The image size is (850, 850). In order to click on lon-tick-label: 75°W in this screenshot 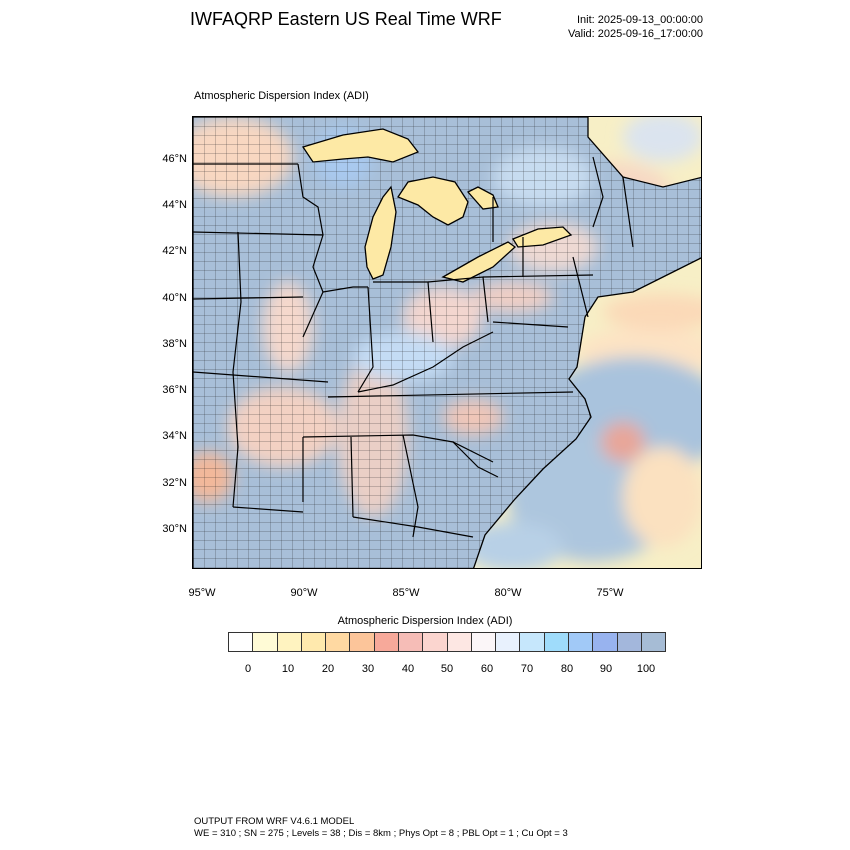, I will do `click(610, 593)`.